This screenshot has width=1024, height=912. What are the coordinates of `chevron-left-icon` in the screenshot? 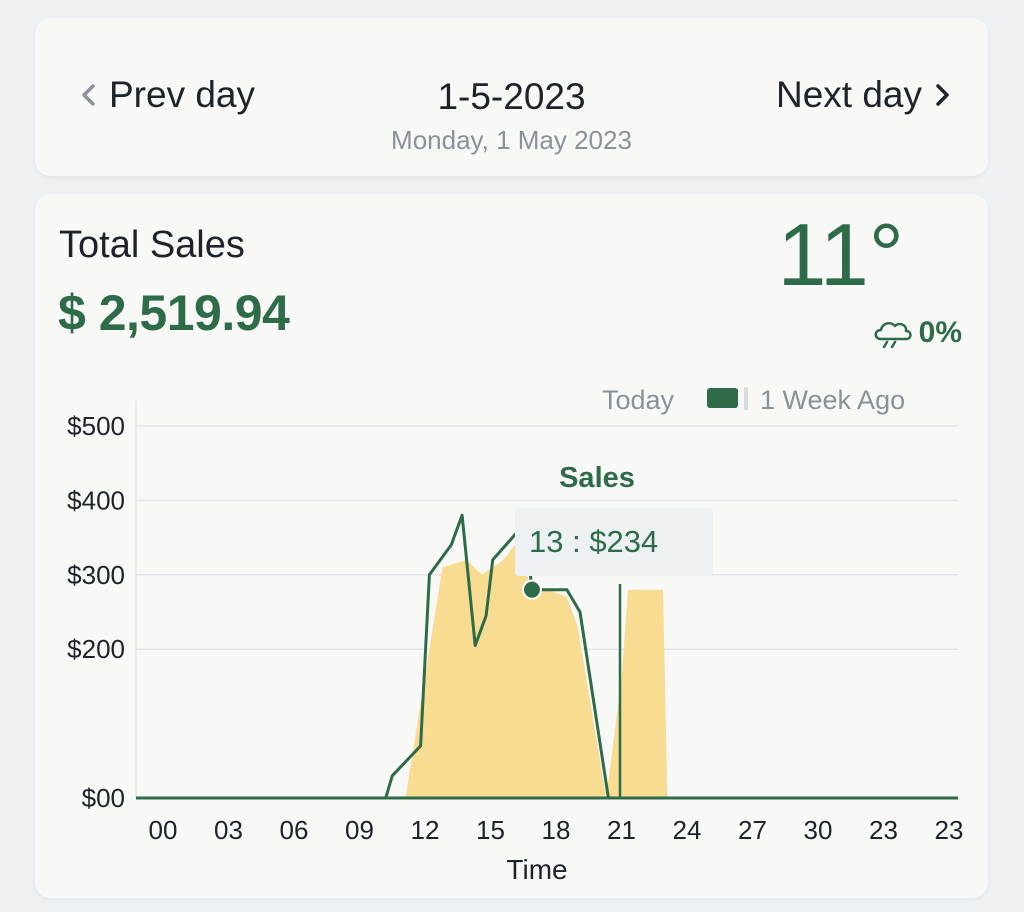 It's located at (88, 95).